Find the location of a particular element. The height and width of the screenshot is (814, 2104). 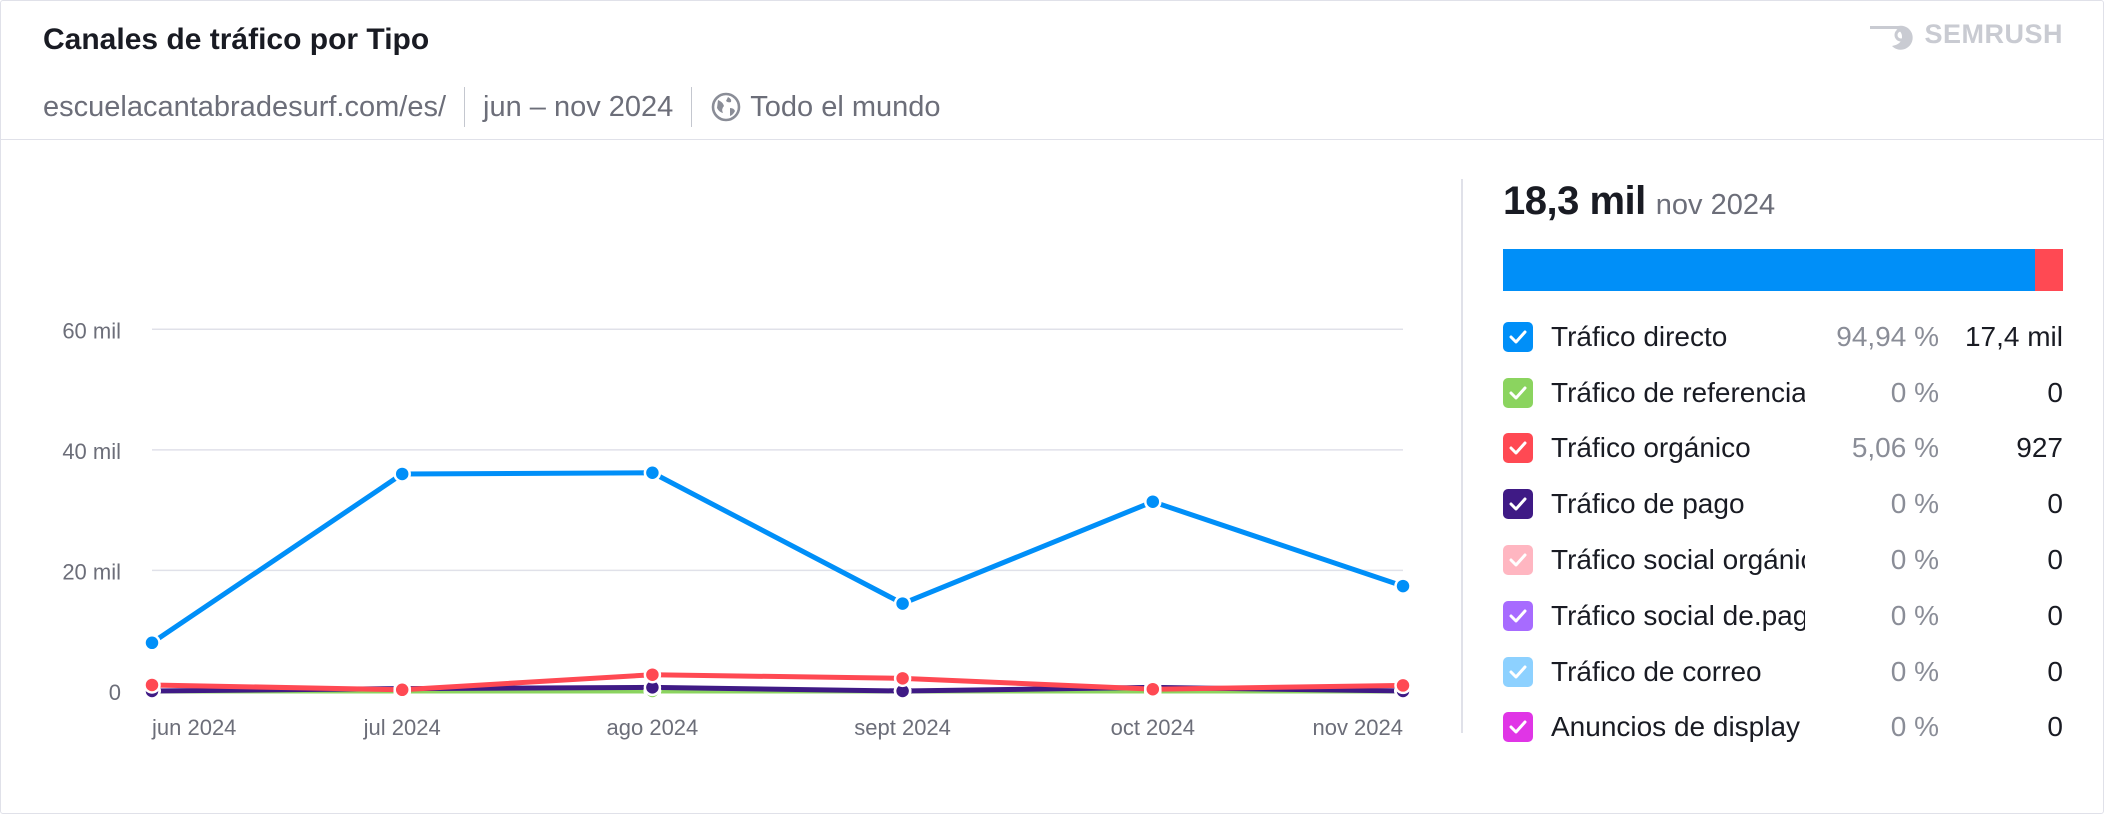

total-visits: 18,3 mil is located at coordinates (1574, 201).